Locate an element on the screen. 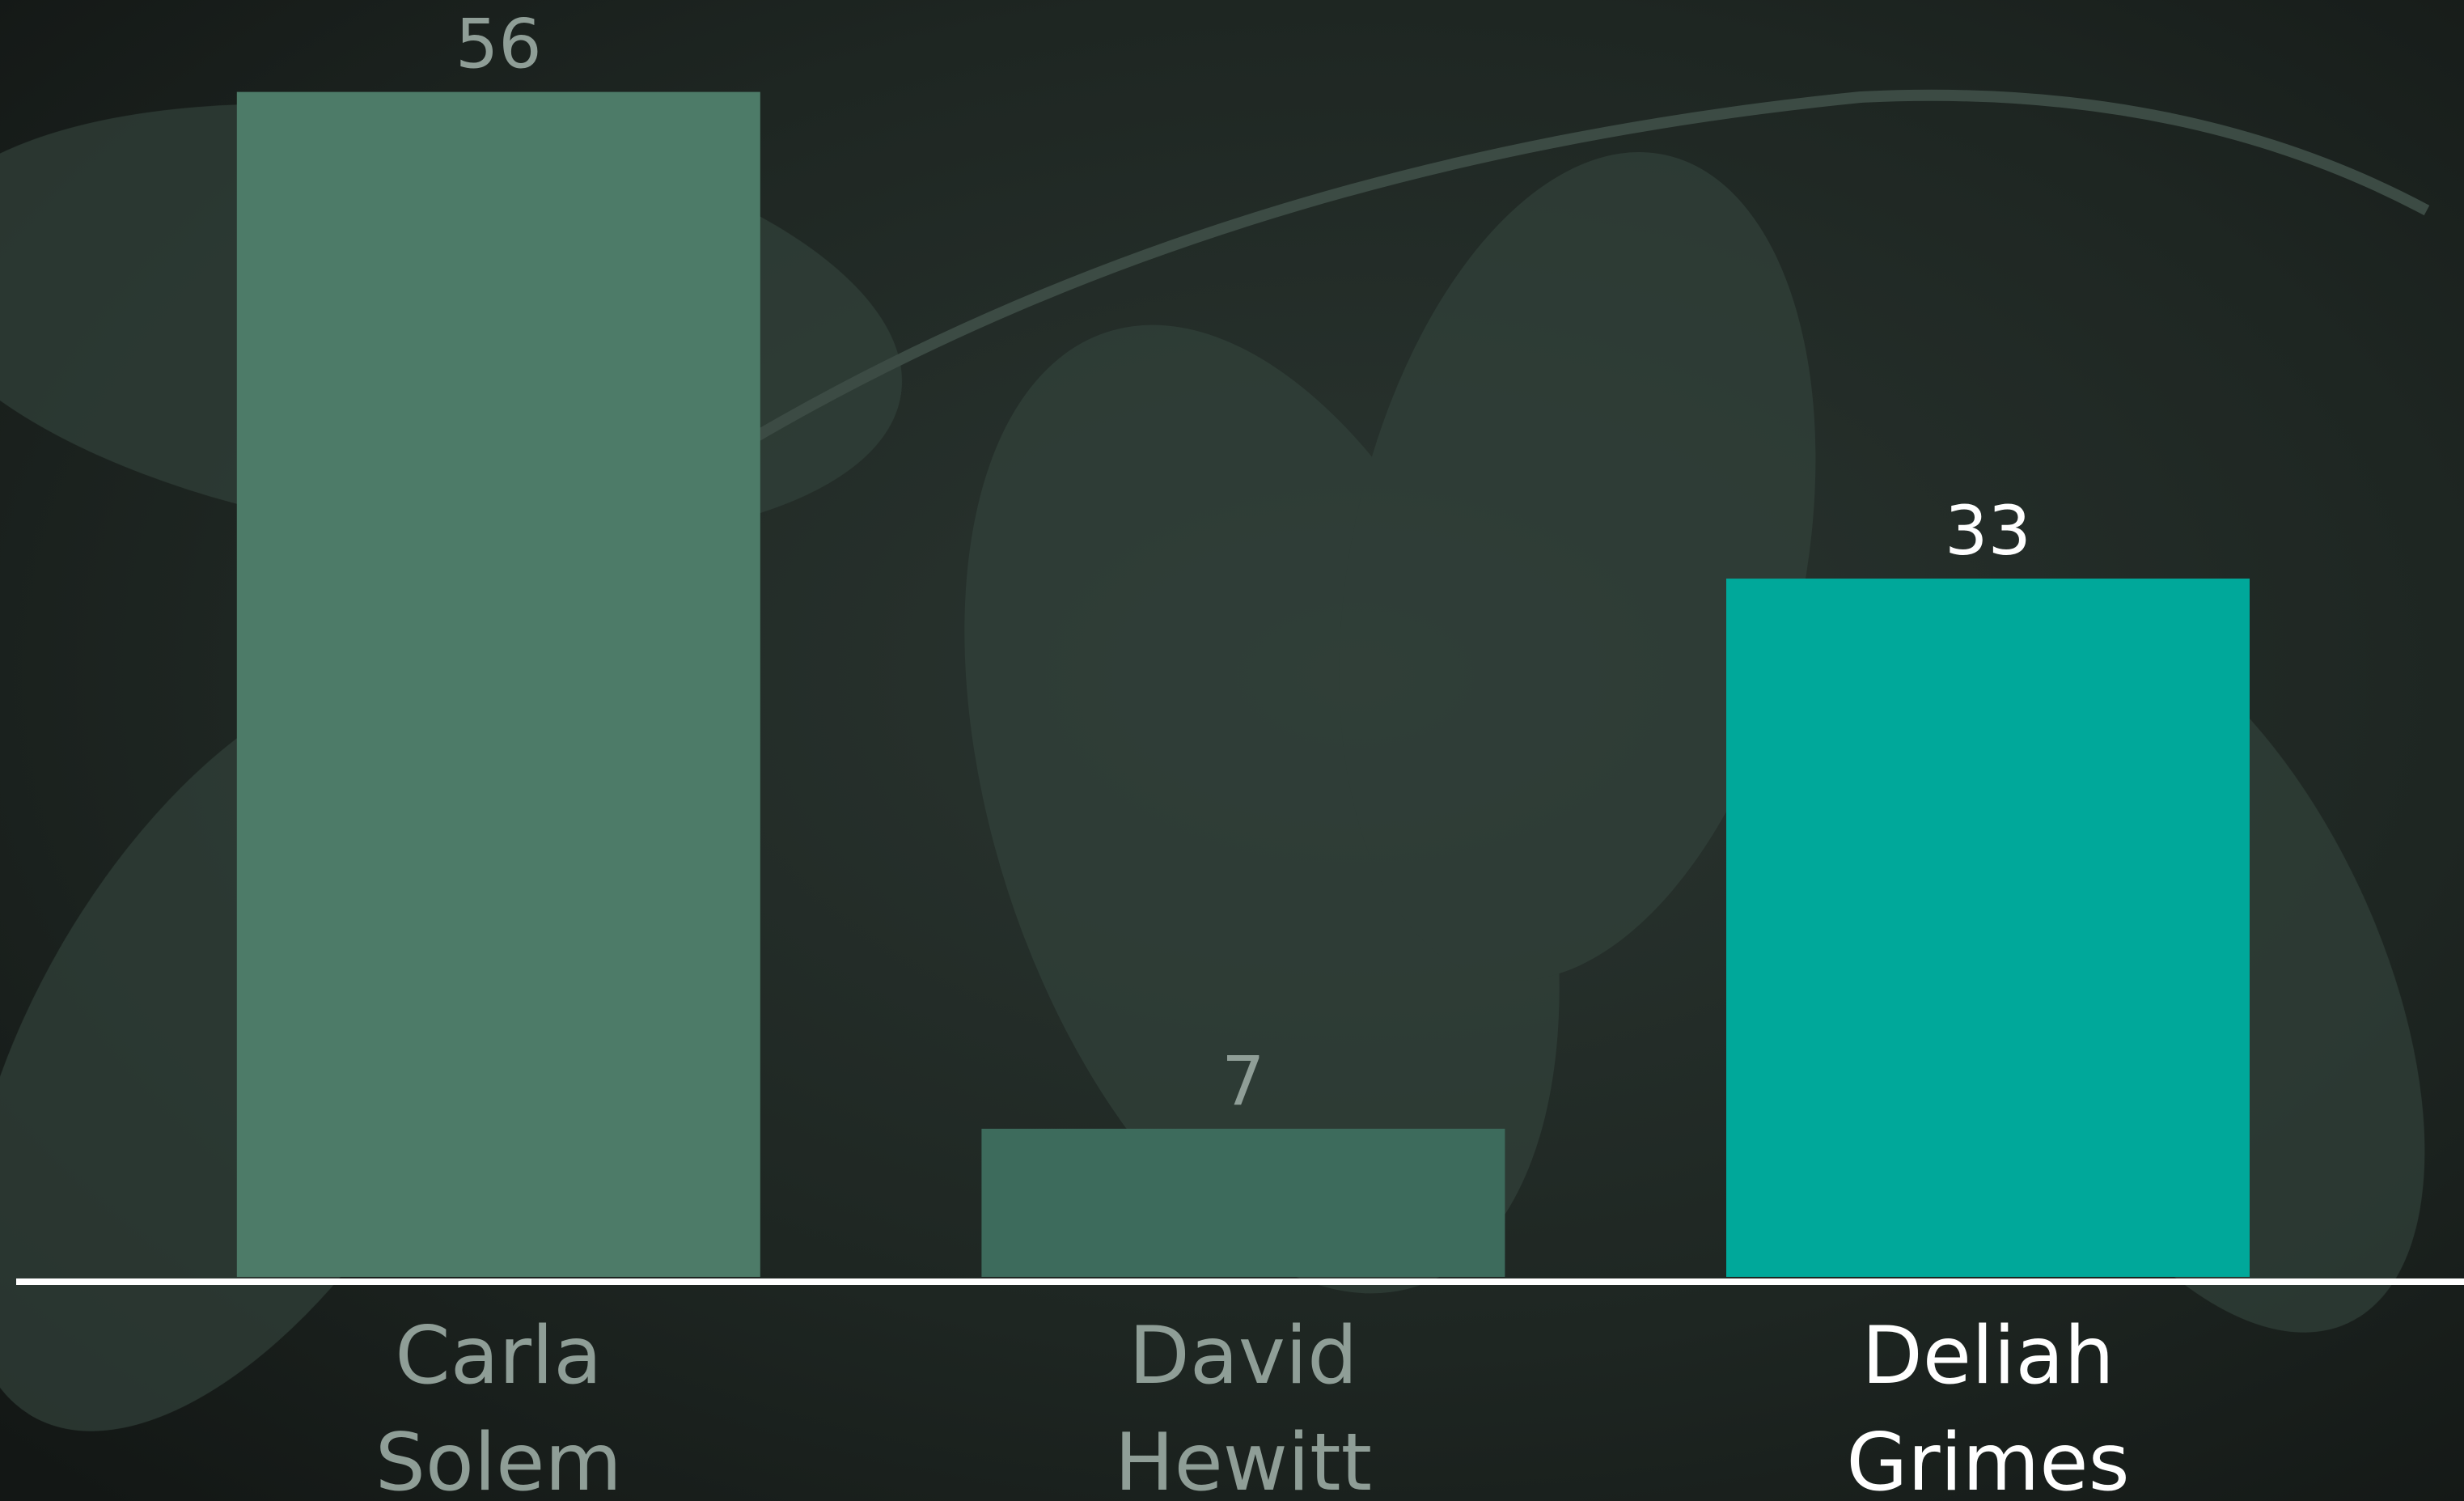  value-label: 7 is located at coordinates (1242, 1081).